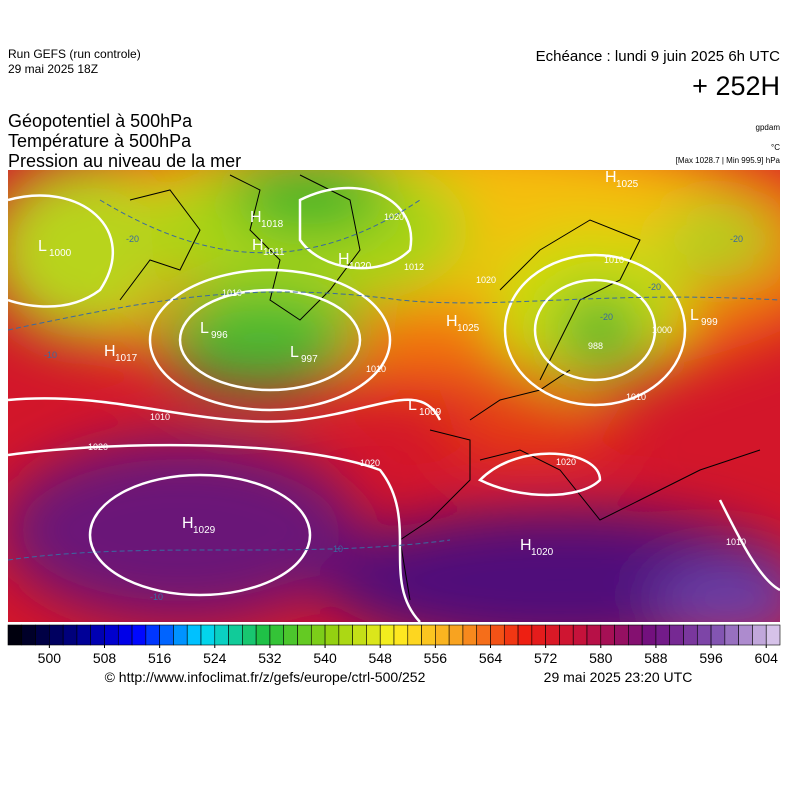 This screenshot has width=788, height=789. What do you see at coordinates (325, 658) in the screenshot?
I see `colorbar-tick-label: 540` at bounding box center [325, 658].